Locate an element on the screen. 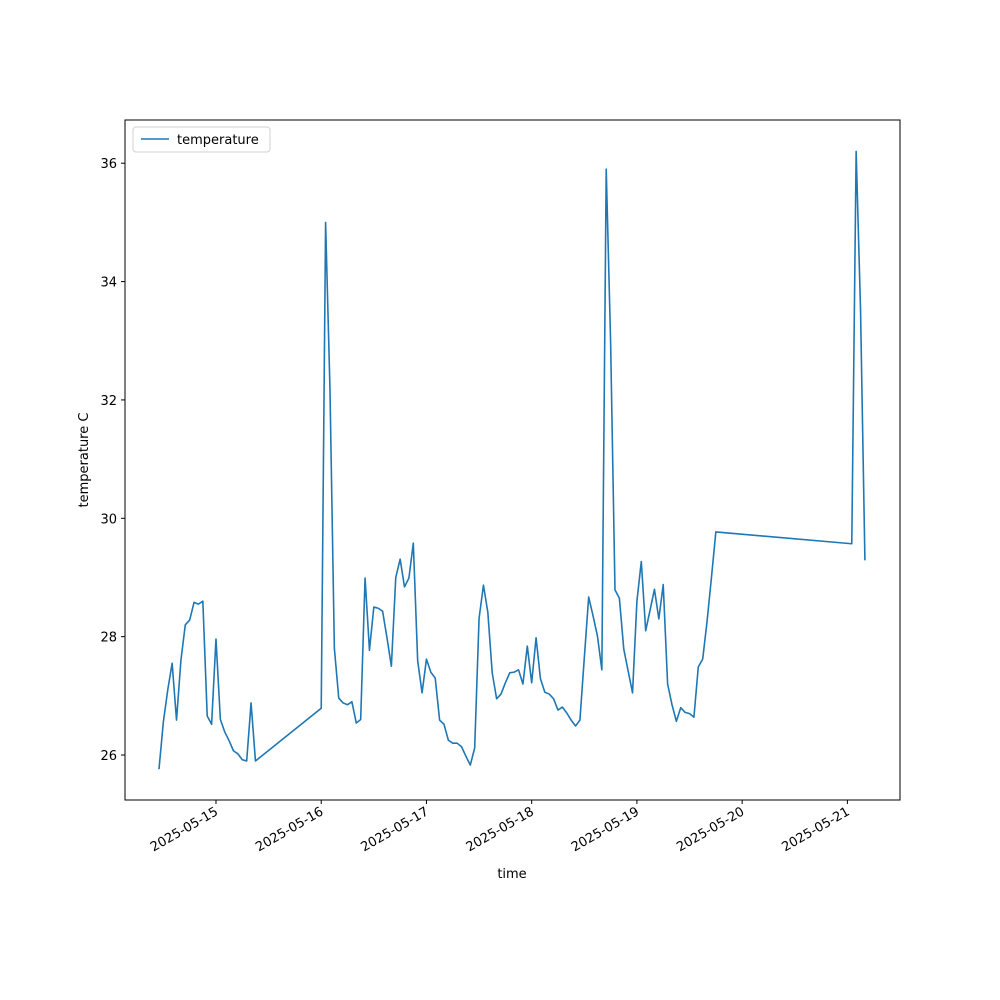  y-tick-label: 32 is located at coordinates (108, 401).